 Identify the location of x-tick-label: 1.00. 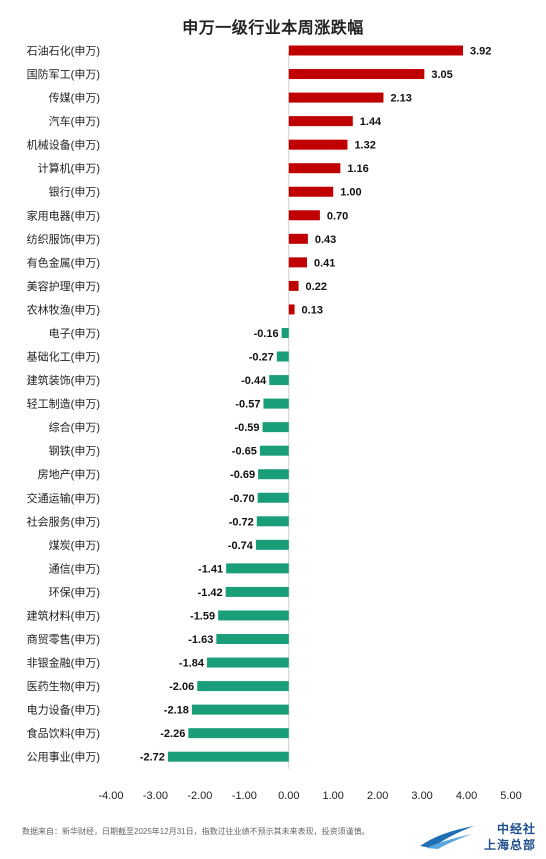
(333, 796).